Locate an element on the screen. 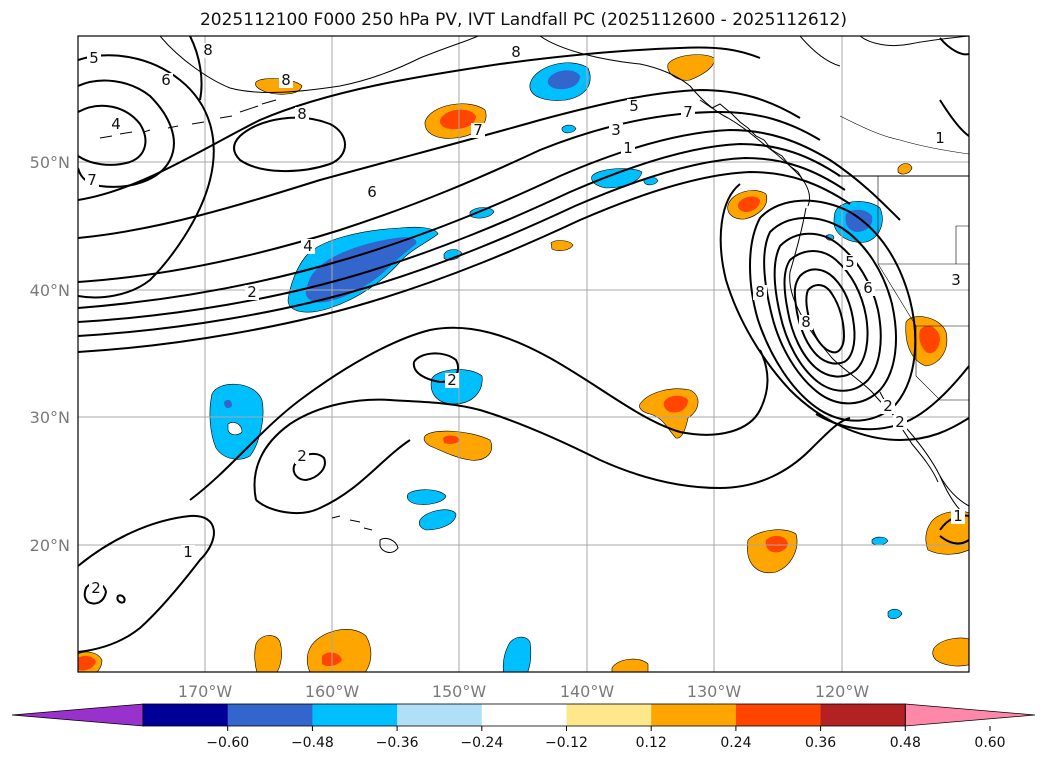 This screenshot has width=1047, height=765. contour-label: 4 is located at coordinates (308, 246).